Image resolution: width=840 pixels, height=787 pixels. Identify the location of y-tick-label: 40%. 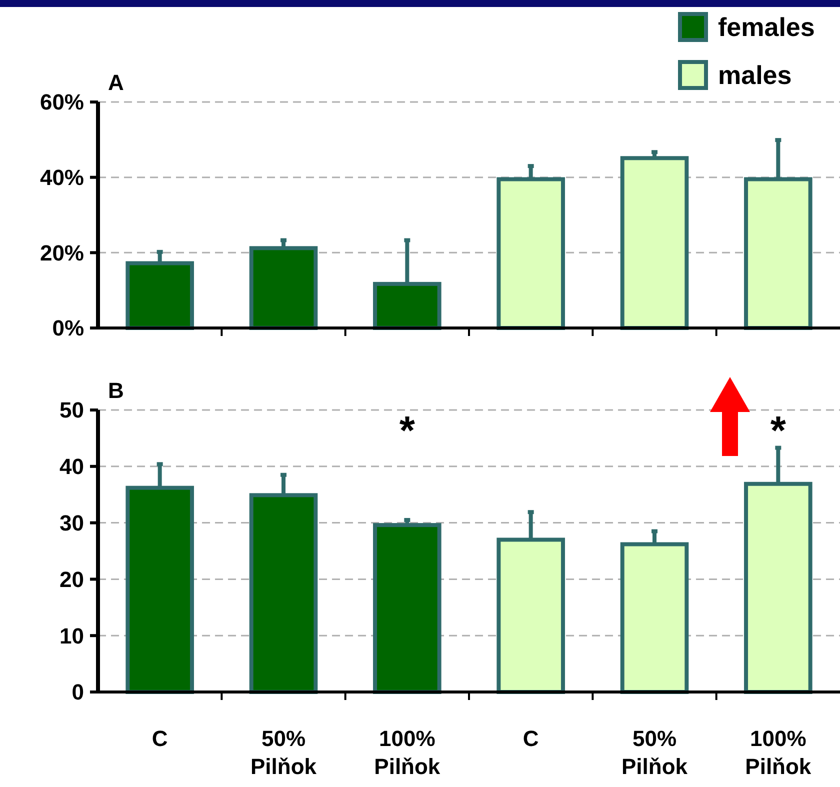
(62, 177).